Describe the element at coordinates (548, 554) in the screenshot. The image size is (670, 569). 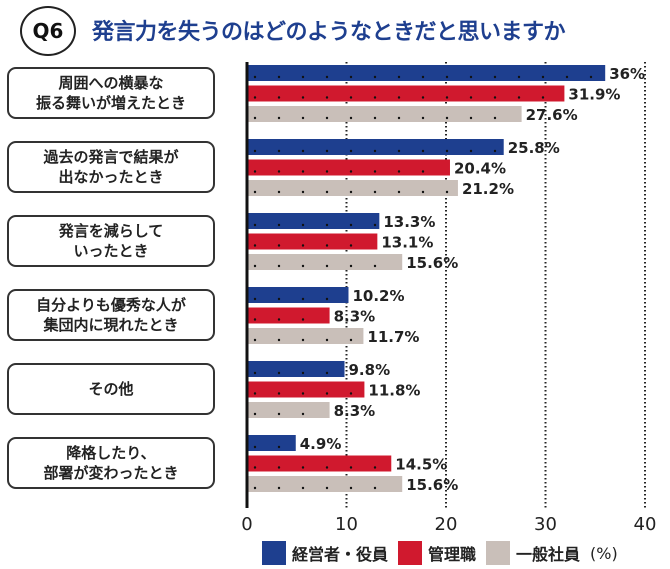
I see `legend-label-2: 一般社員` at that location.